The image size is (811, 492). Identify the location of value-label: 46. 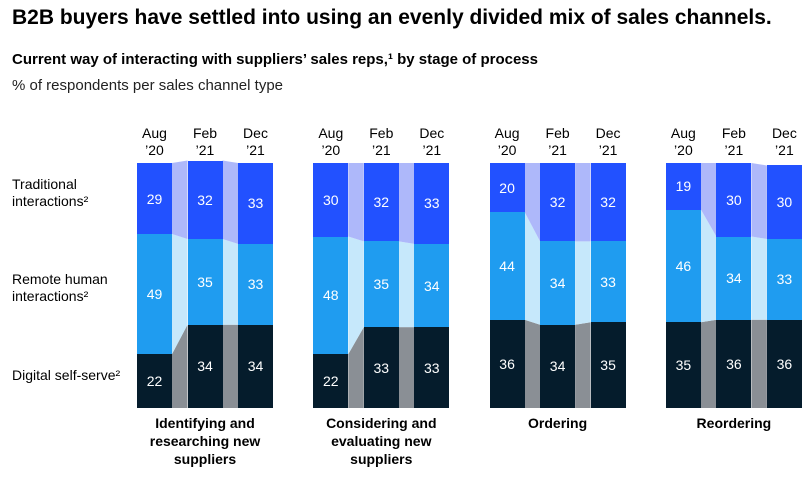
(683, 265).